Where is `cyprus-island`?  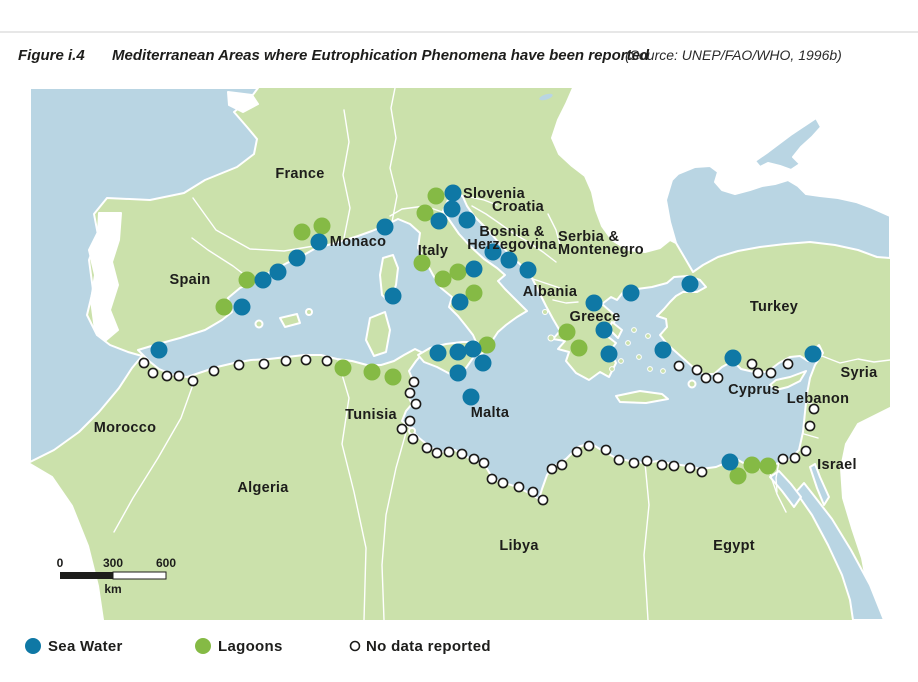 cyprus-island is located at coordinates (788, 380).